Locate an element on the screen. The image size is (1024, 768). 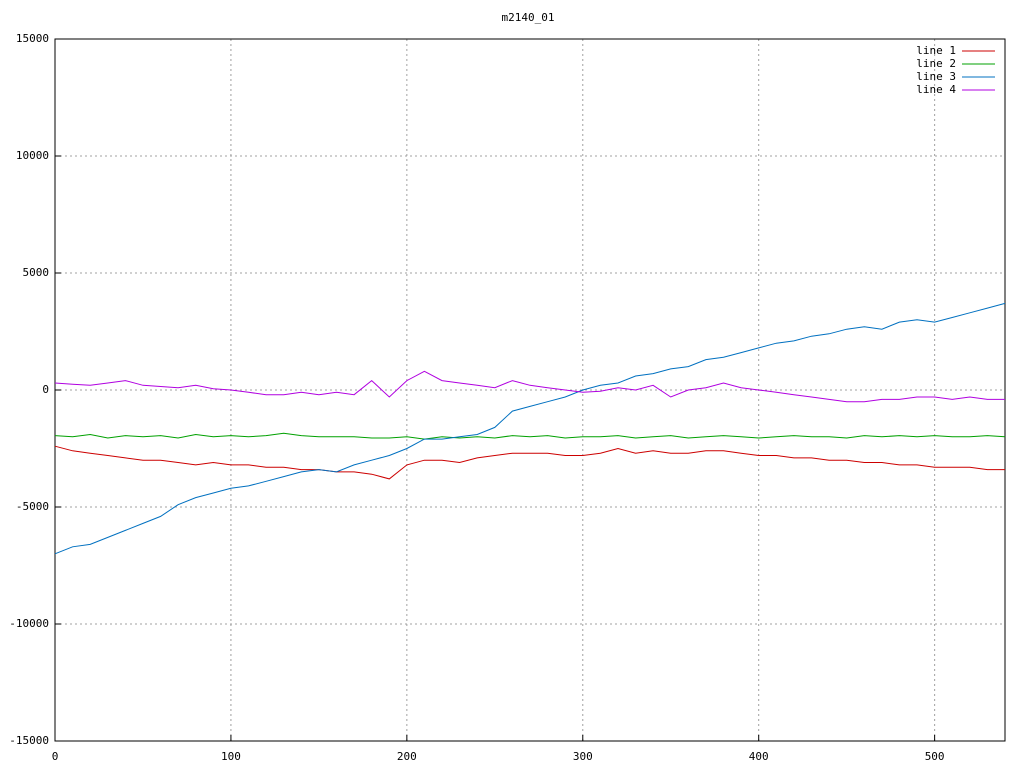
legend-label: line 1 is located at coordinates (936, 50).